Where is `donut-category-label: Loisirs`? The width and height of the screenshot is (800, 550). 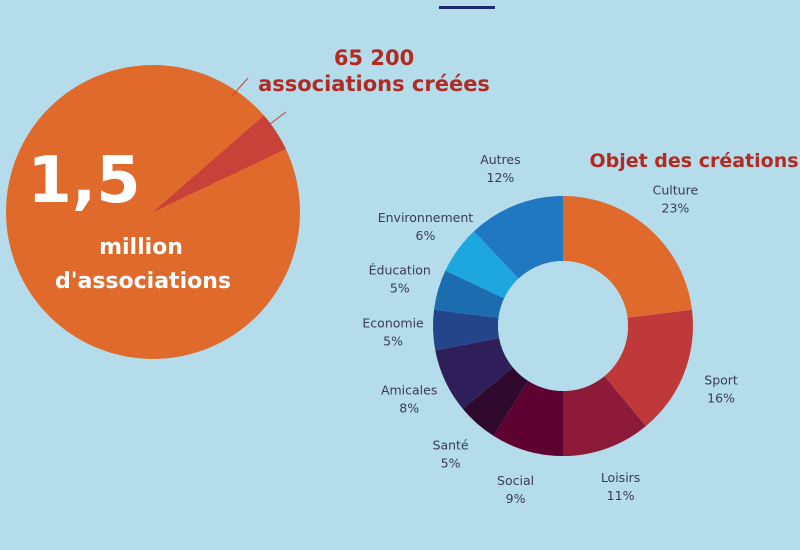
donut-category-label: Loisirs is located at coordinates (621, 477).